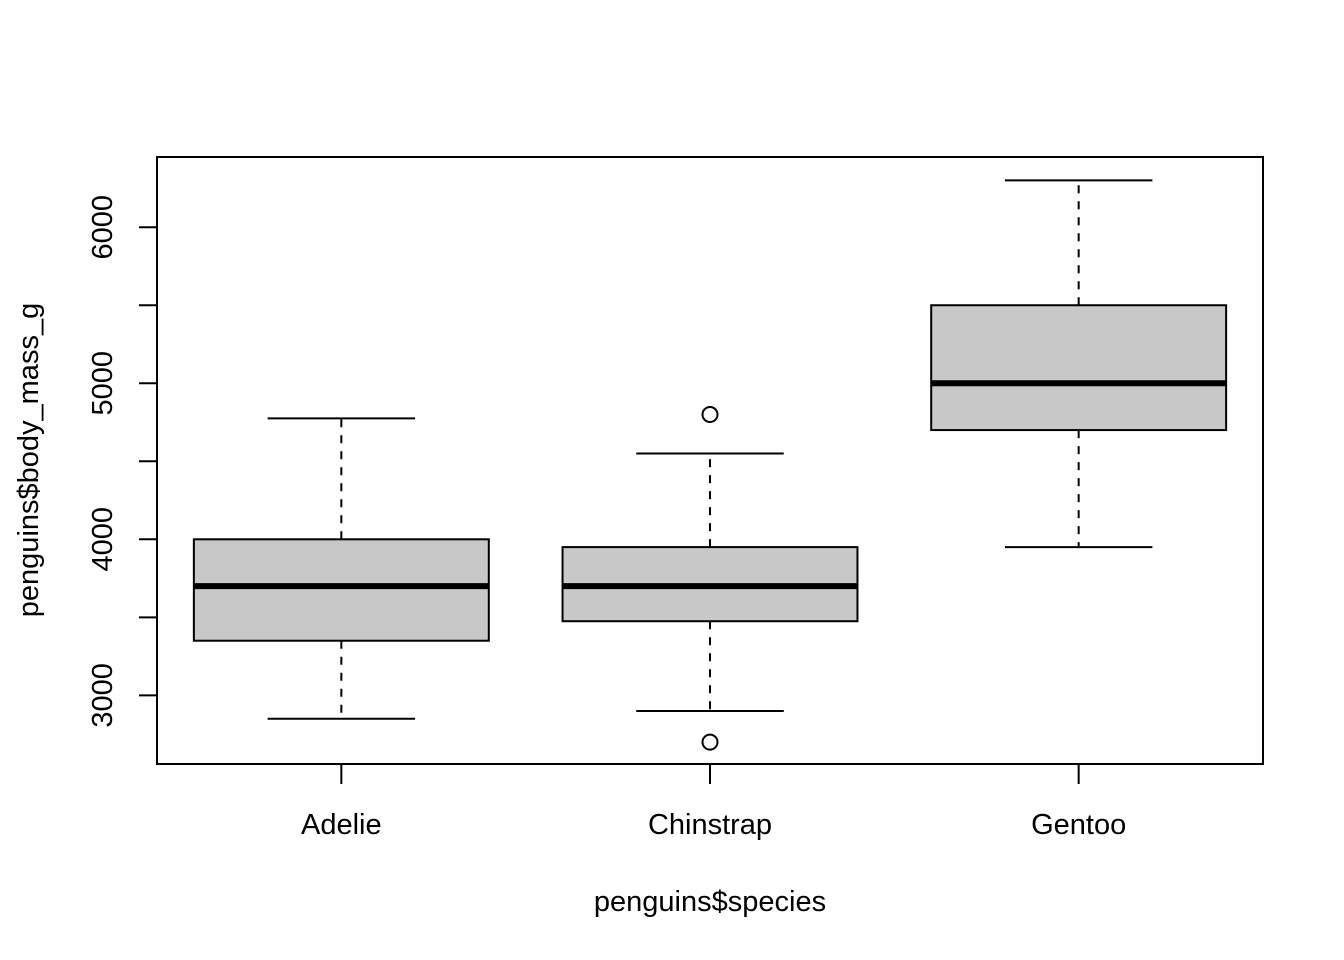  Describe the element at coordinates (103, 539) in the screenshot. I see `y-tick-label: 4000` at that location.